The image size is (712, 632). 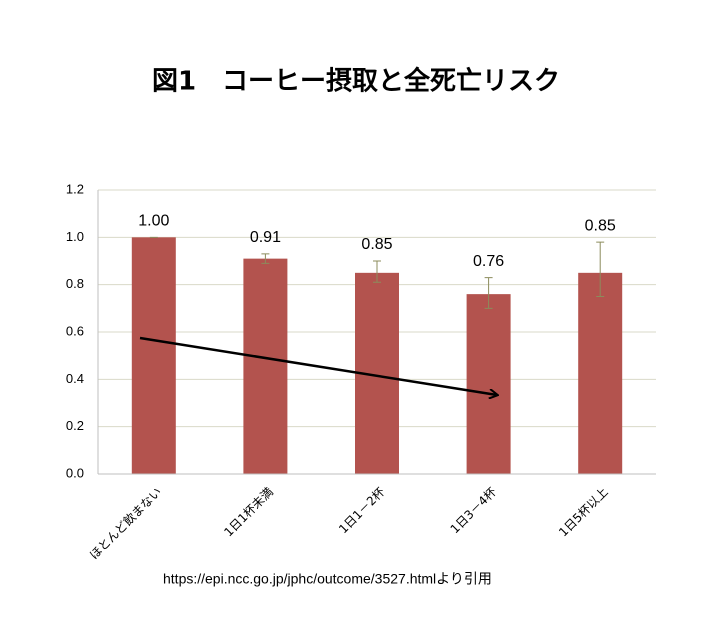 What do you see at coordinates (75, 472) in the screenshot?
I see `y-tick-label: 0.0` at bounding box center [75, 472].